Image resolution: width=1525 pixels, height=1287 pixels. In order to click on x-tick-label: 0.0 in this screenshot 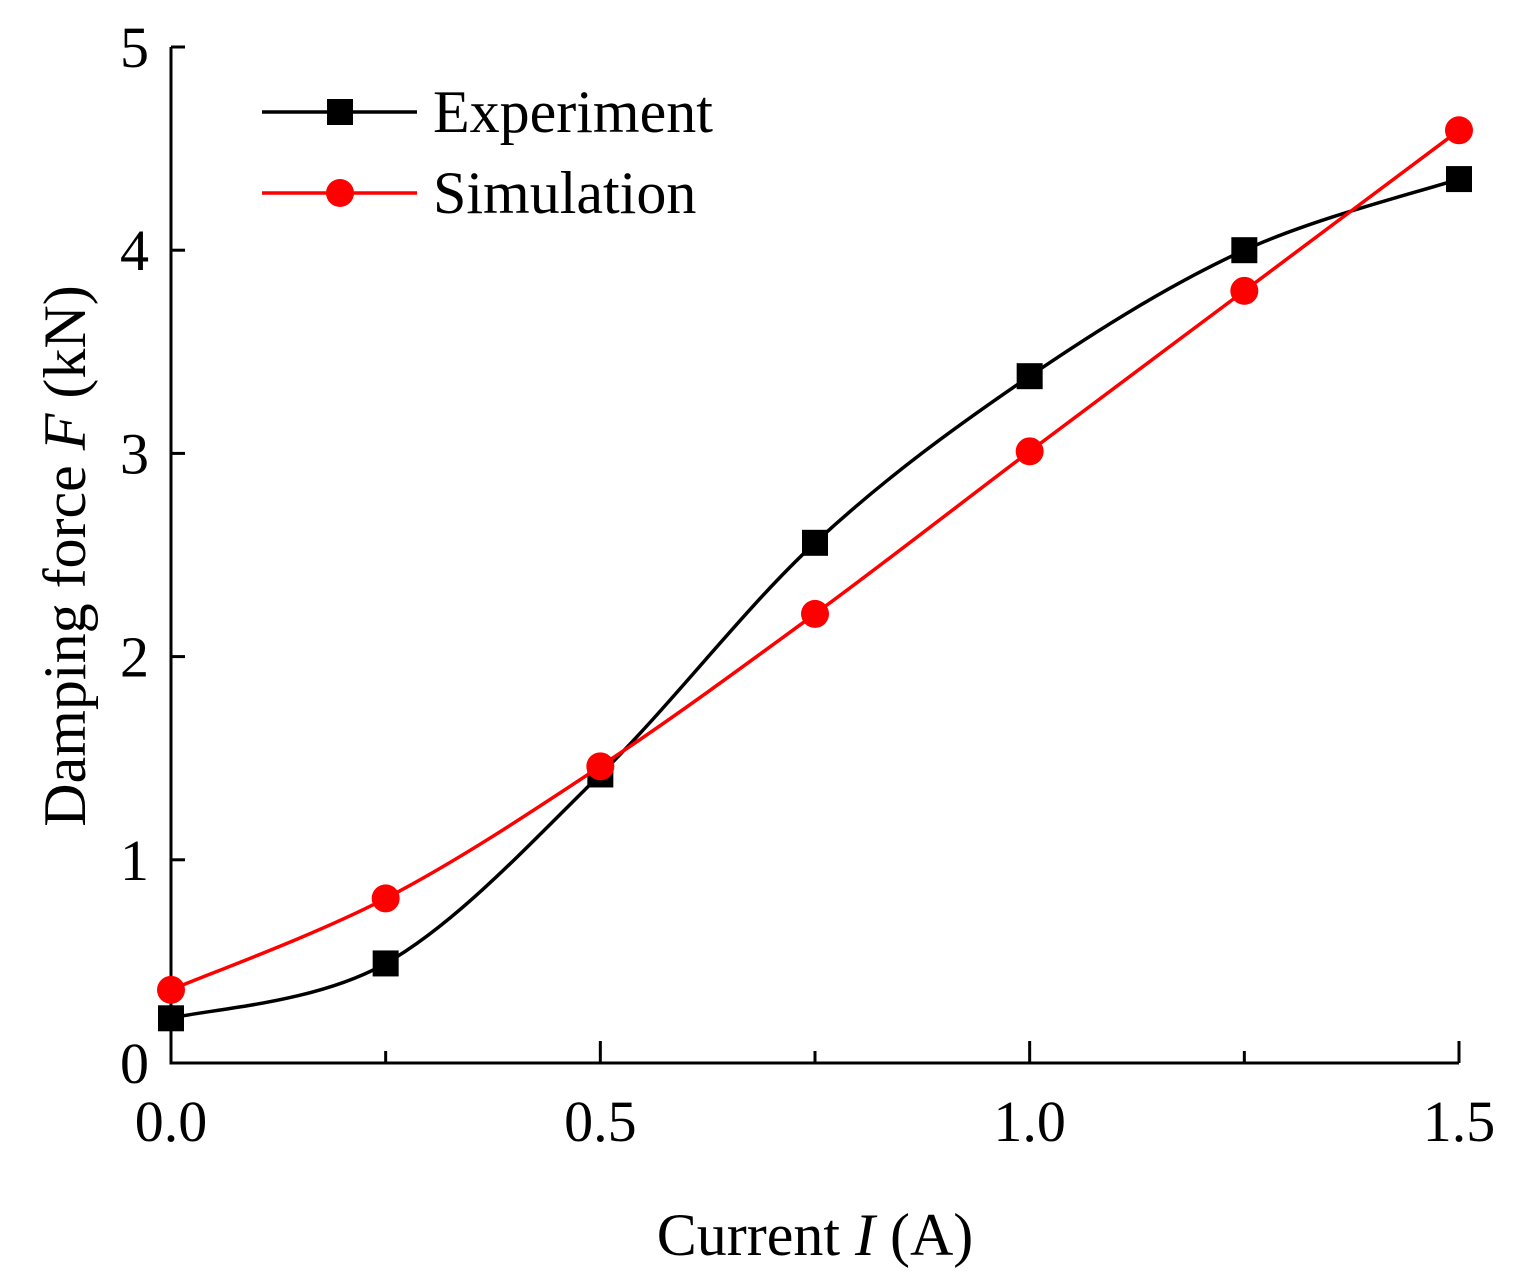, I will do `click(171, 1121)`.